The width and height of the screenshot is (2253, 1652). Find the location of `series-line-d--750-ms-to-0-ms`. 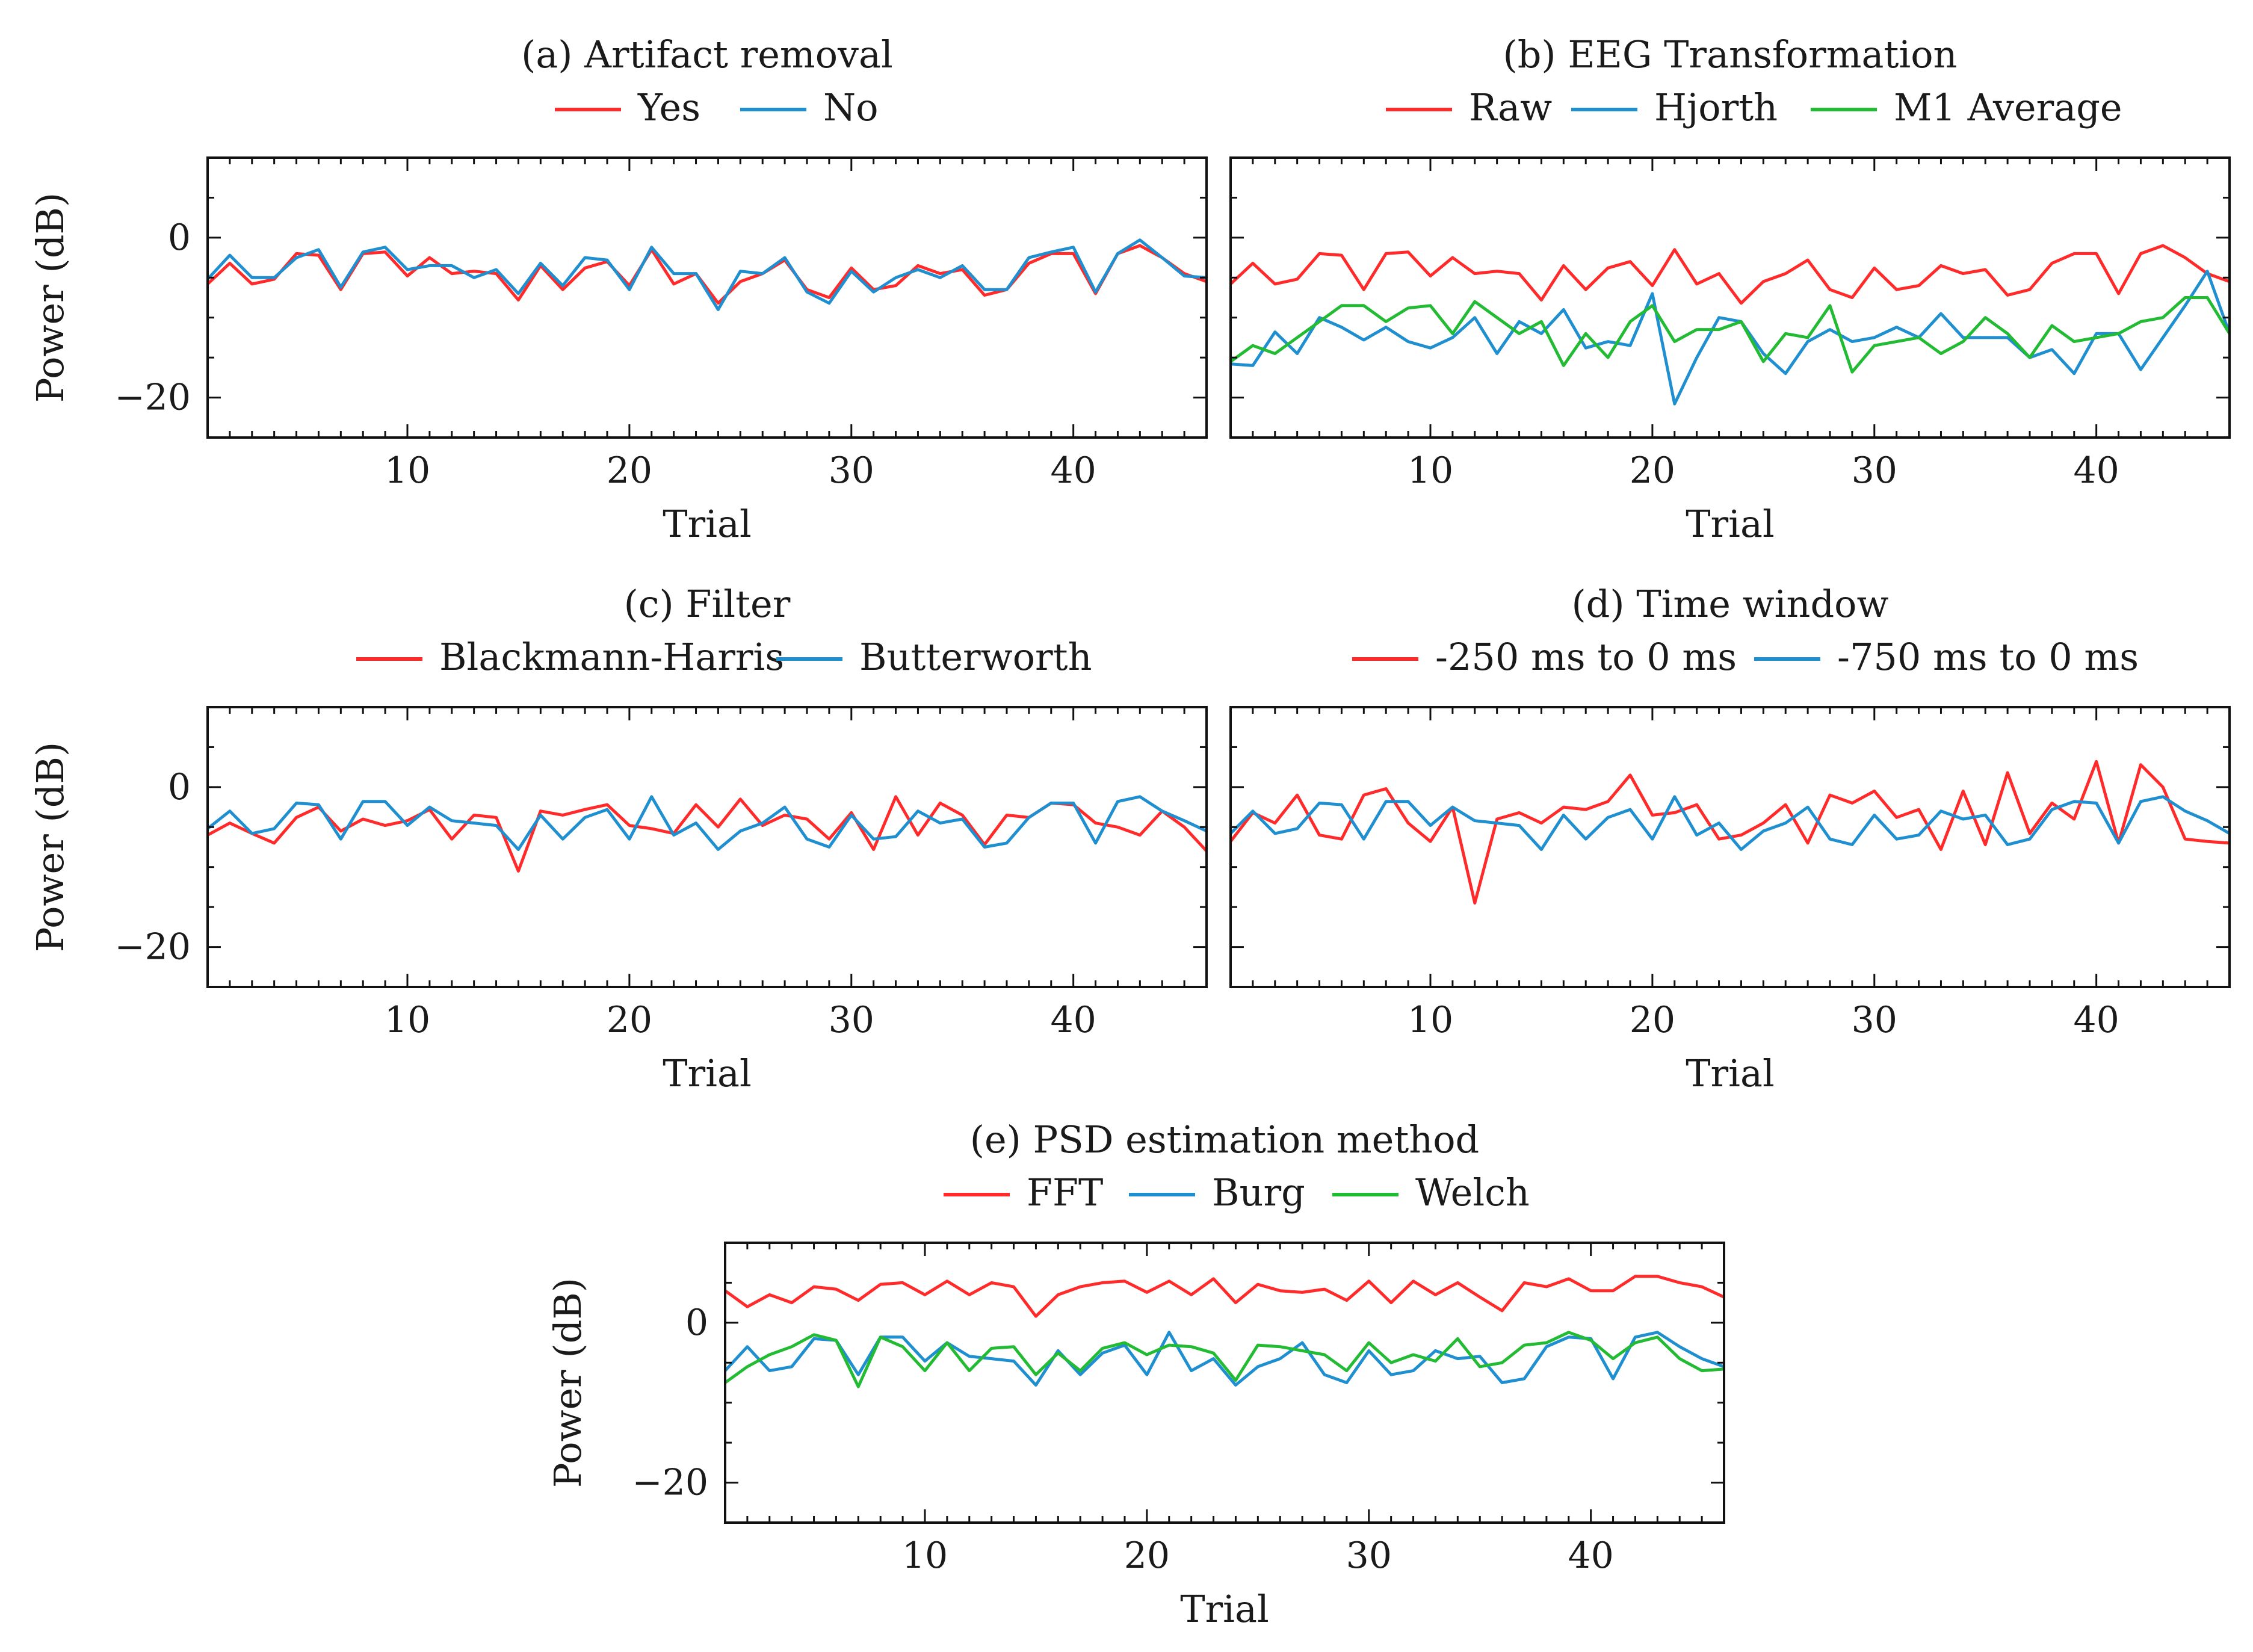

series-line-d--750-ms-to-0-ms is located at coordinates (1730, 823).